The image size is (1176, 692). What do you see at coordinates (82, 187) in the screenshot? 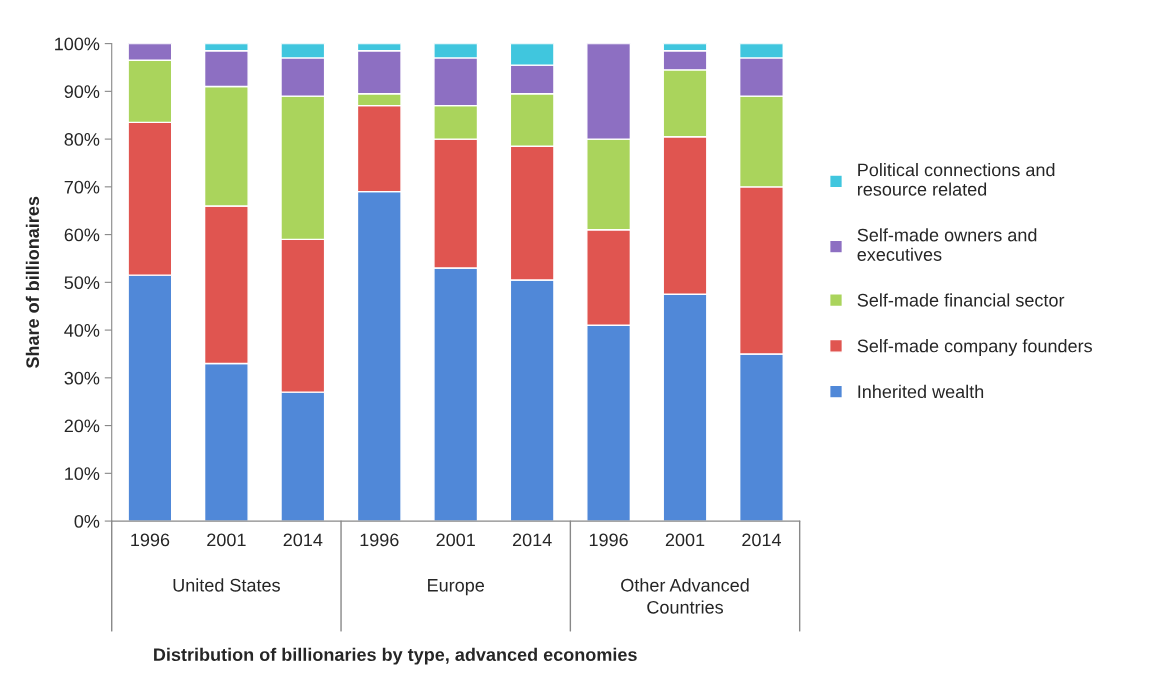
I see `y-tick-label: 70%` at bounding box center [82, 187].